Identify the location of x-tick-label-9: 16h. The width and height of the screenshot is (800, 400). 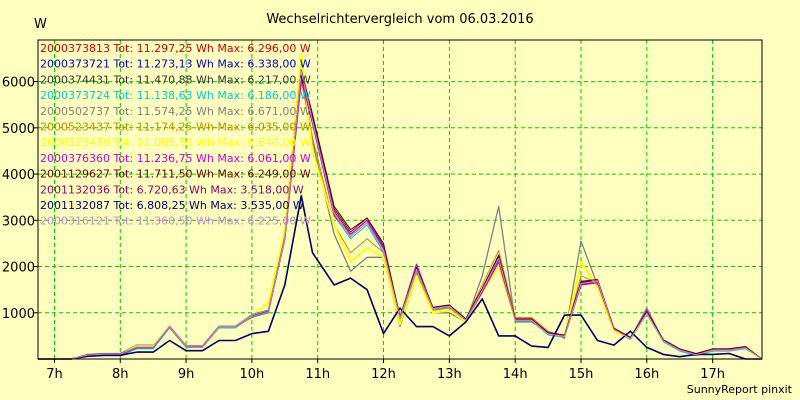
(646, 374).